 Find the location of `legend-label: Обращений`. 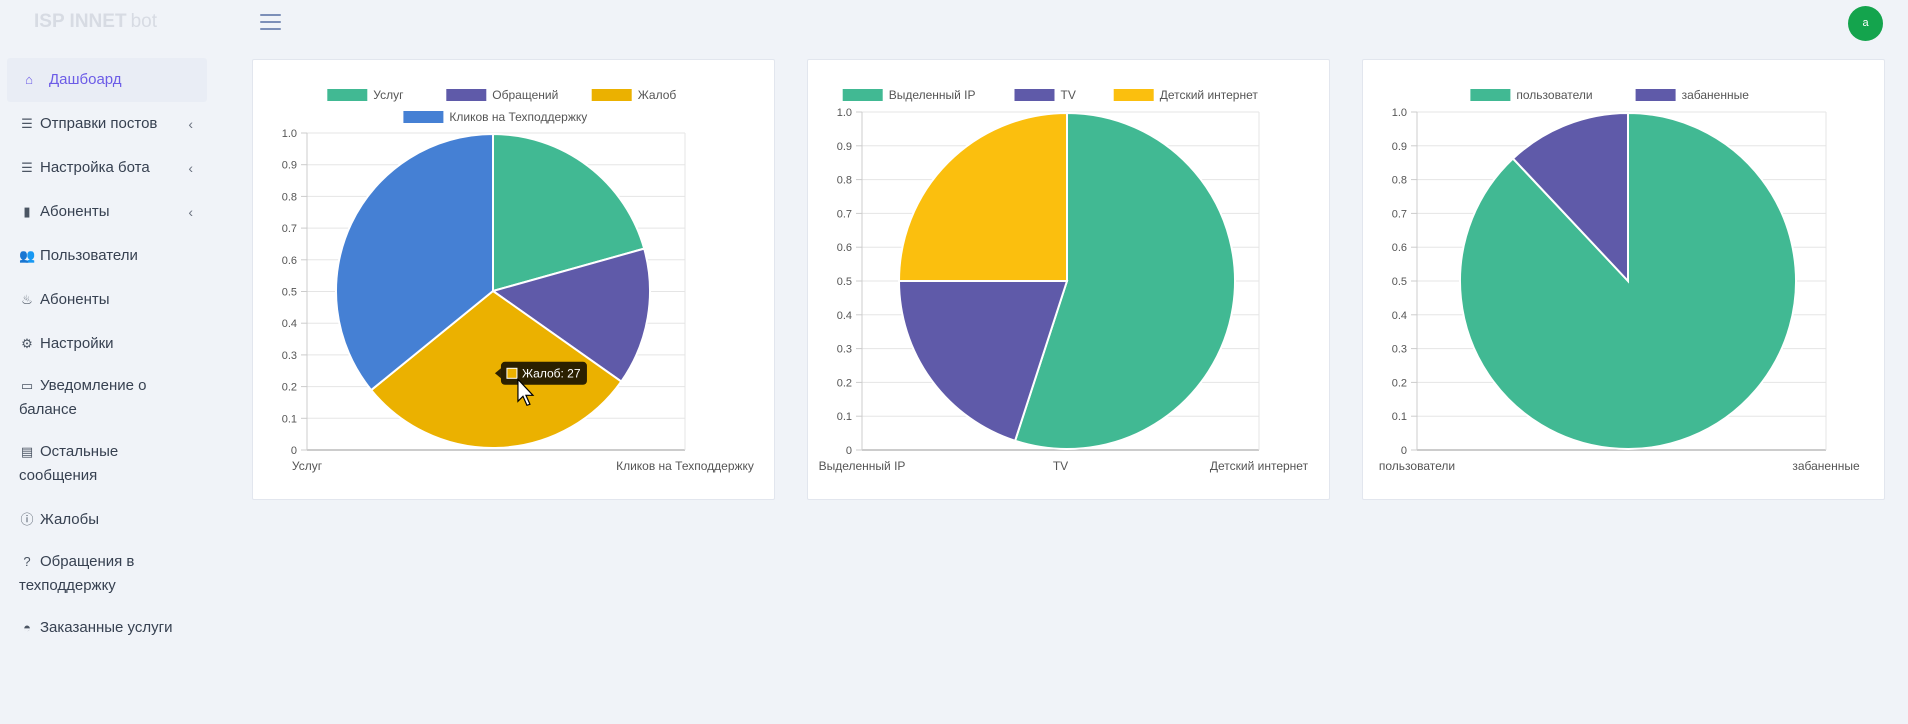

legend-label: Обращений is located at coordinates (525, 95).